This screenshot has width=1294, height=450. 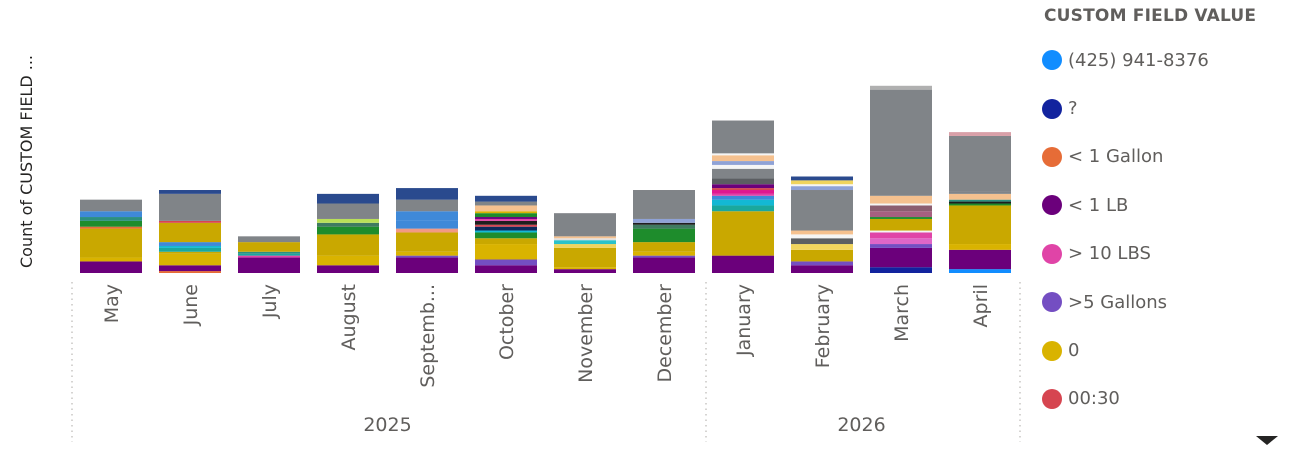 I want to click on legend-item: > 10 LBS, so click(x=1167, y=254).